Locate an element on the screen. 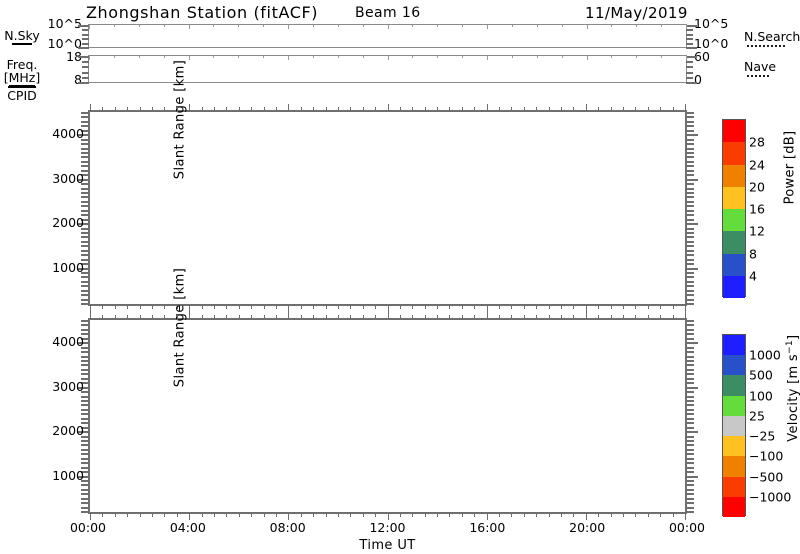 Image resolution: width=800 pixels, height=554 pixels. colorbar-tick-label: −500 is located at coordinates (766, 477).